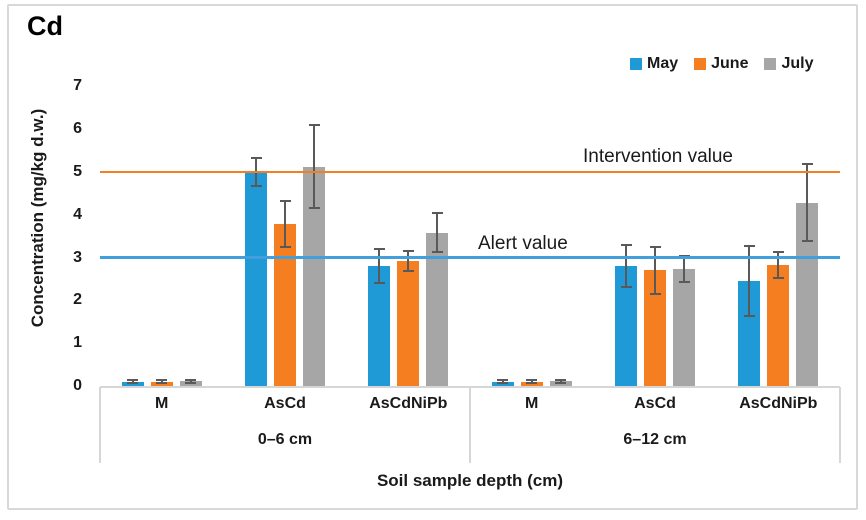  I want to click on legend-item-july: July, so click(788, 64).